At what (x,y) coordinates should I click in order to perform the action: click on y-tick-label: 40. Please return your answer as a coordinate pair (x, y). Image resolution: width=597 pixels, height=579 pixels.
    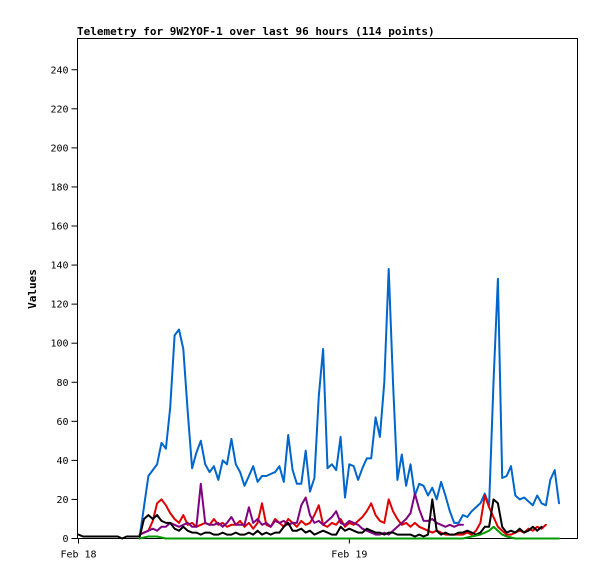
    Looking at the image, I should click on (62, 461).